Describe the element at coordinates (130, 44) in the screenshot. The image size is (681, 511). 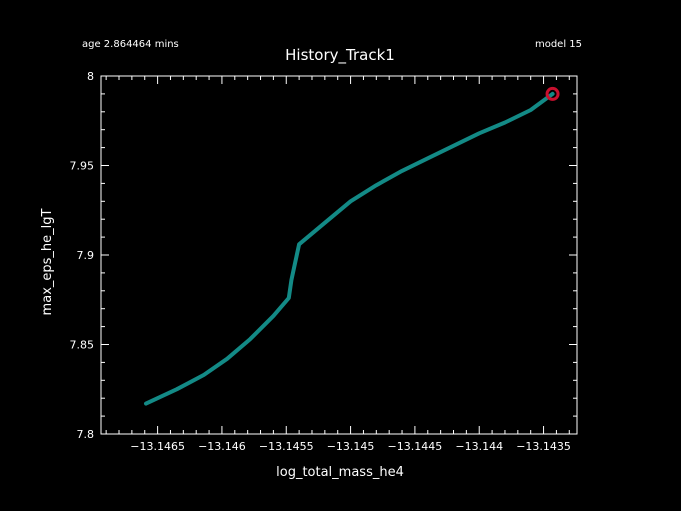
I see `age-label: age 2.864464 mins` at that location.